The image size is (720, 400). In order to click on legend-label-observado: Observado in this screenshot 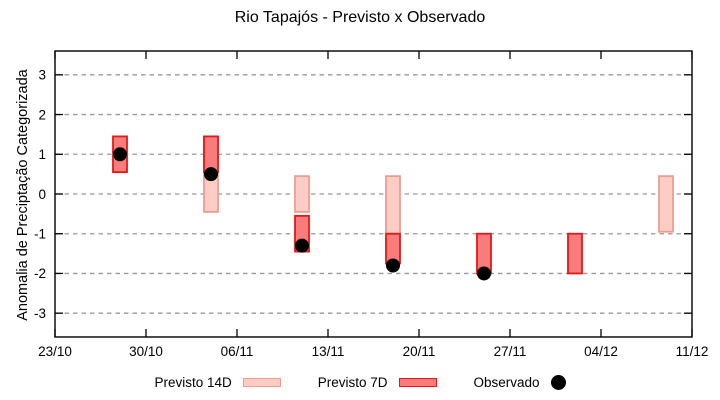, I will do `click(506, 382)`.